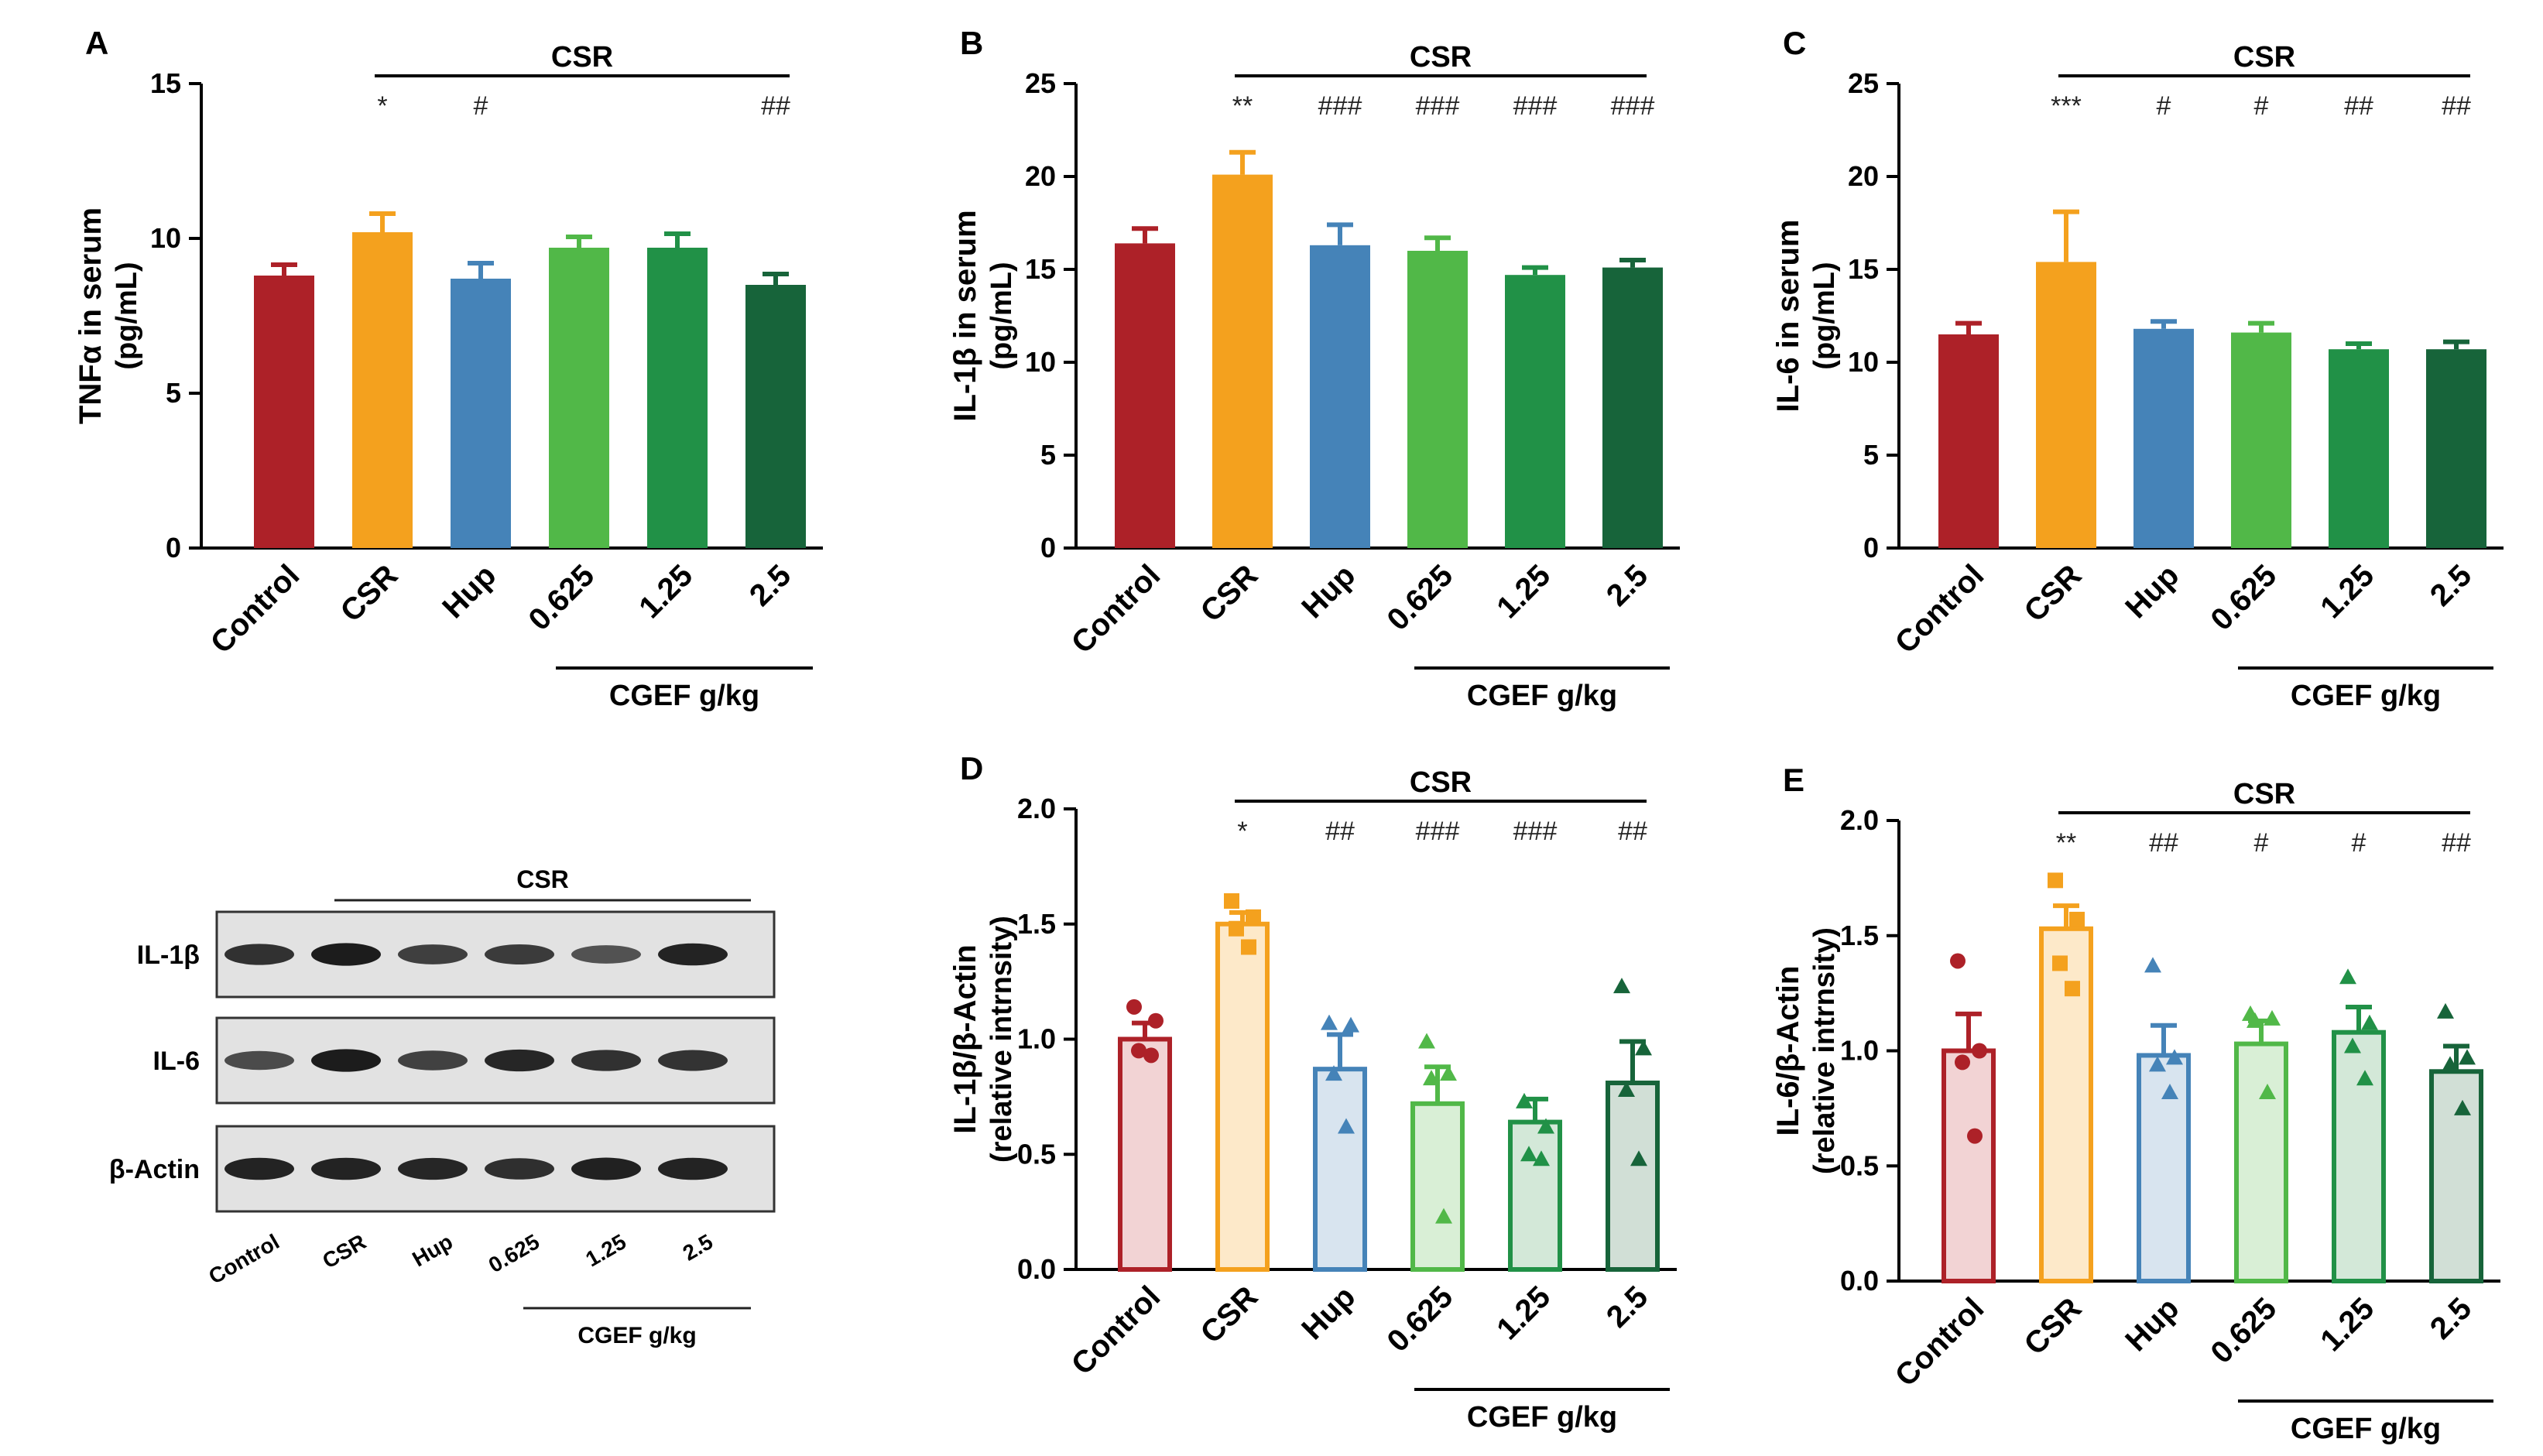 Image resolution: width=2543 pixels, height=1456 pixels. I want to click on blot-lane-label: 2.5, so click(698, 1247).